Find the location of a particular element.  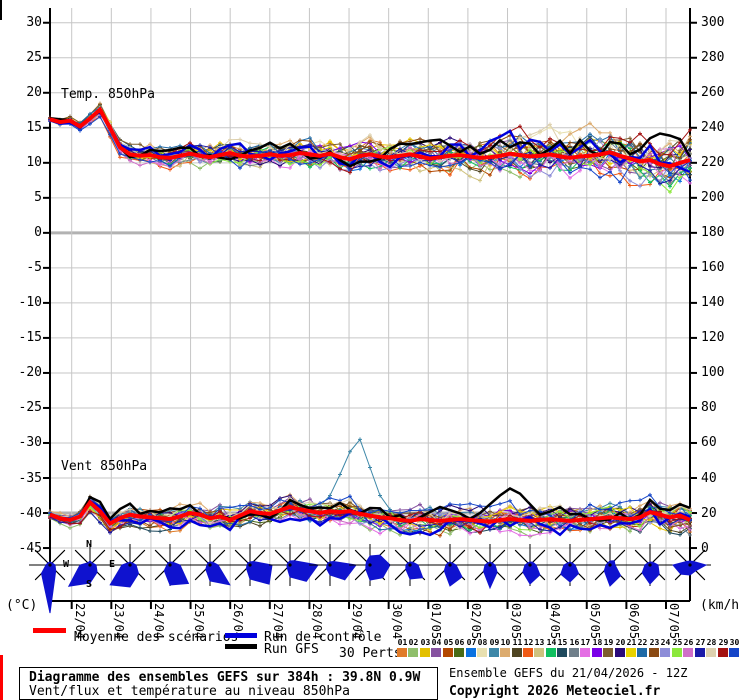

x-axis-date-label: 30/04 is located at coordinates (397, 621).